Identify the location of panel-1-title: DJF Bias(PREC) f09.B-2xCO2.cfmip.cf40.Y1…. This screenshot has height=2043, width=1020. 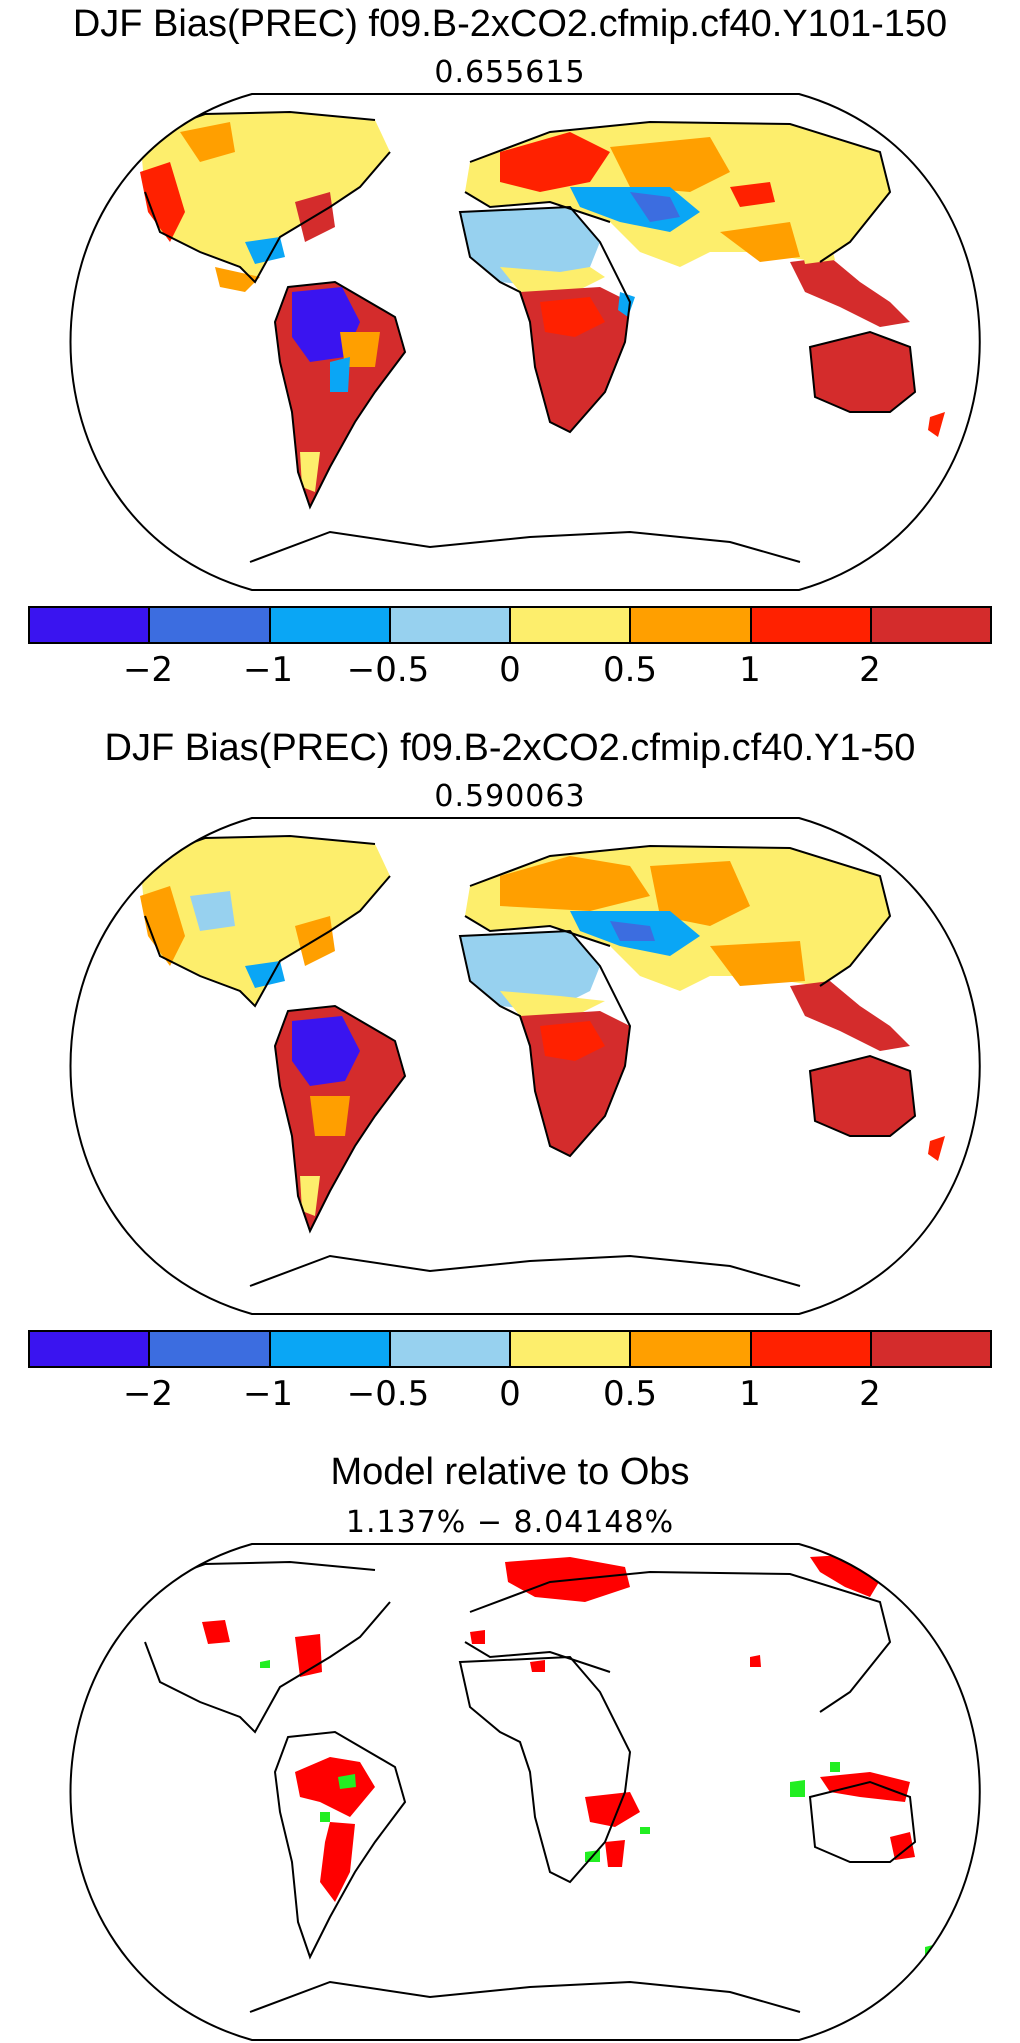
(510, 24).